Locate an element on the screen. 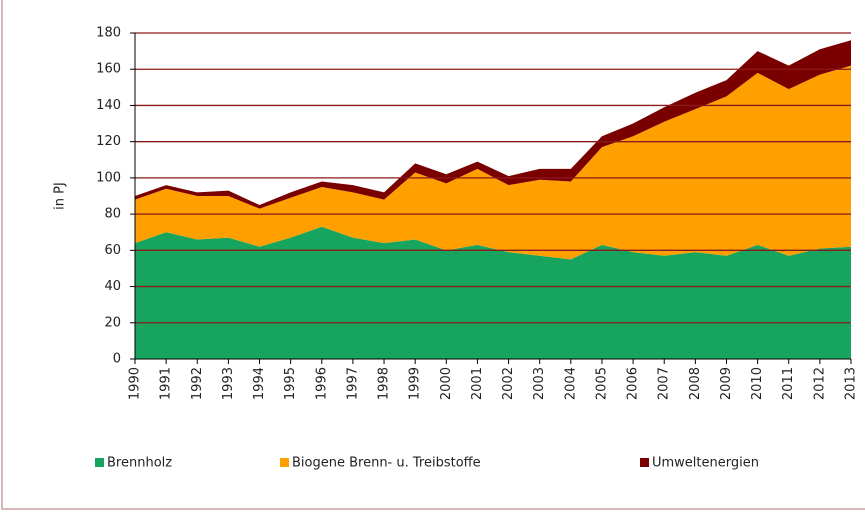 The width and height of the screenshot is (865, 516). y-tick-label: 40 is located at coordinates (112, 286).